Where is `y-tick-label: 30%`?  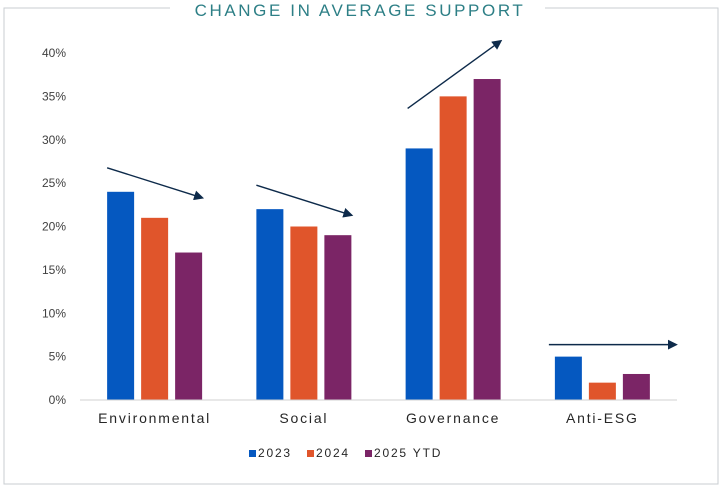
y-tick-label: 30% is located at coordinates (54, 140).